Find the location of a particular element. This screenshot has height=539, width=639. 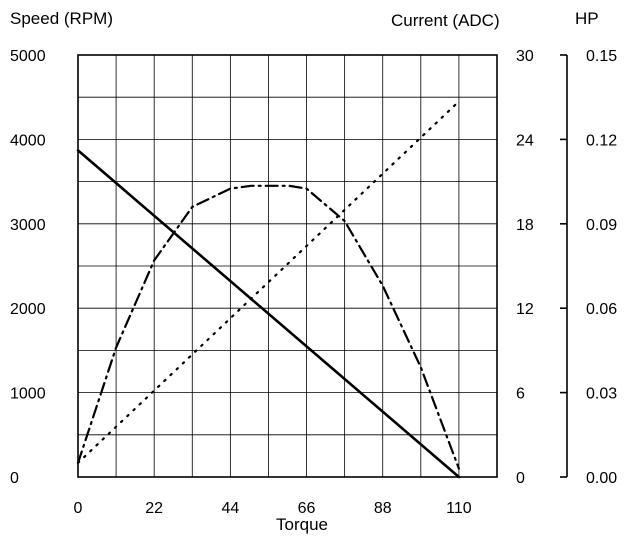

current-tick-label: 0 is located at coordinates (520, 478).